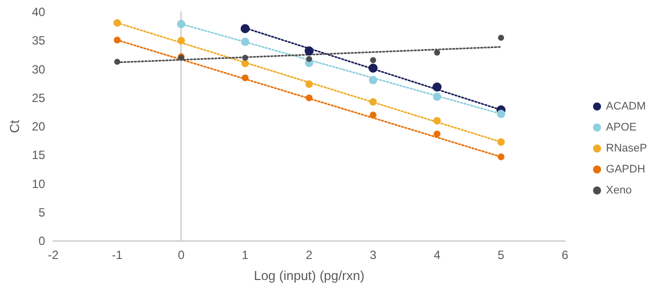  What do you see at coordinates (42, 212) in the screenshot?
I see `y-tick-label: 5` at bounding box center [42, 212].